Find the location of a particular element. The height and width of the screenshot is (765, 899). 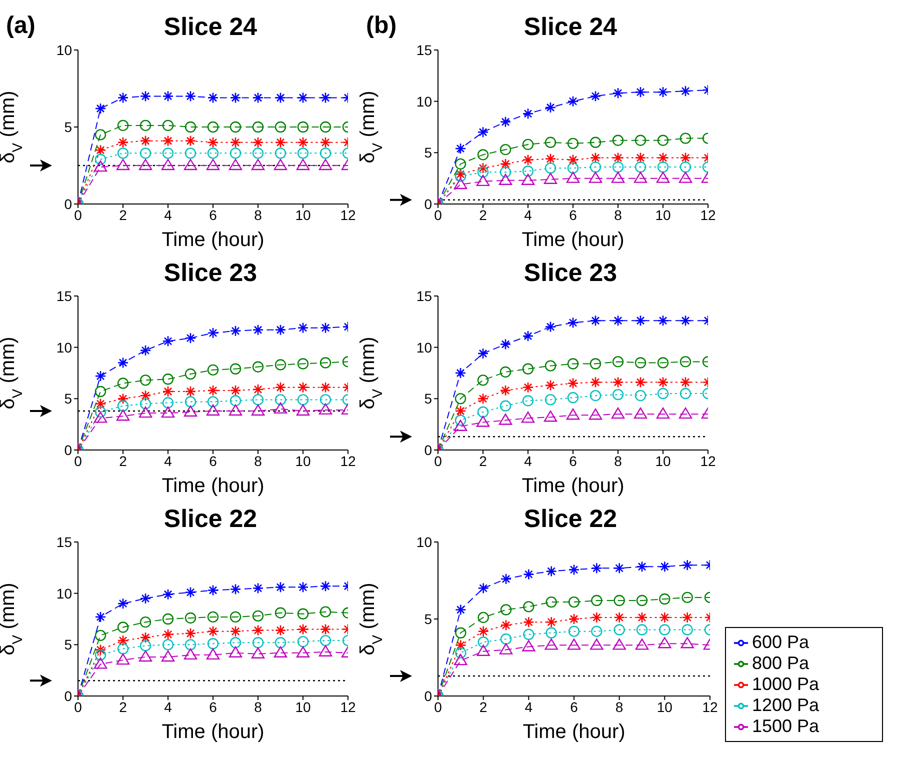

chart-title: Slice 23 is located at coordinates (210, 273).